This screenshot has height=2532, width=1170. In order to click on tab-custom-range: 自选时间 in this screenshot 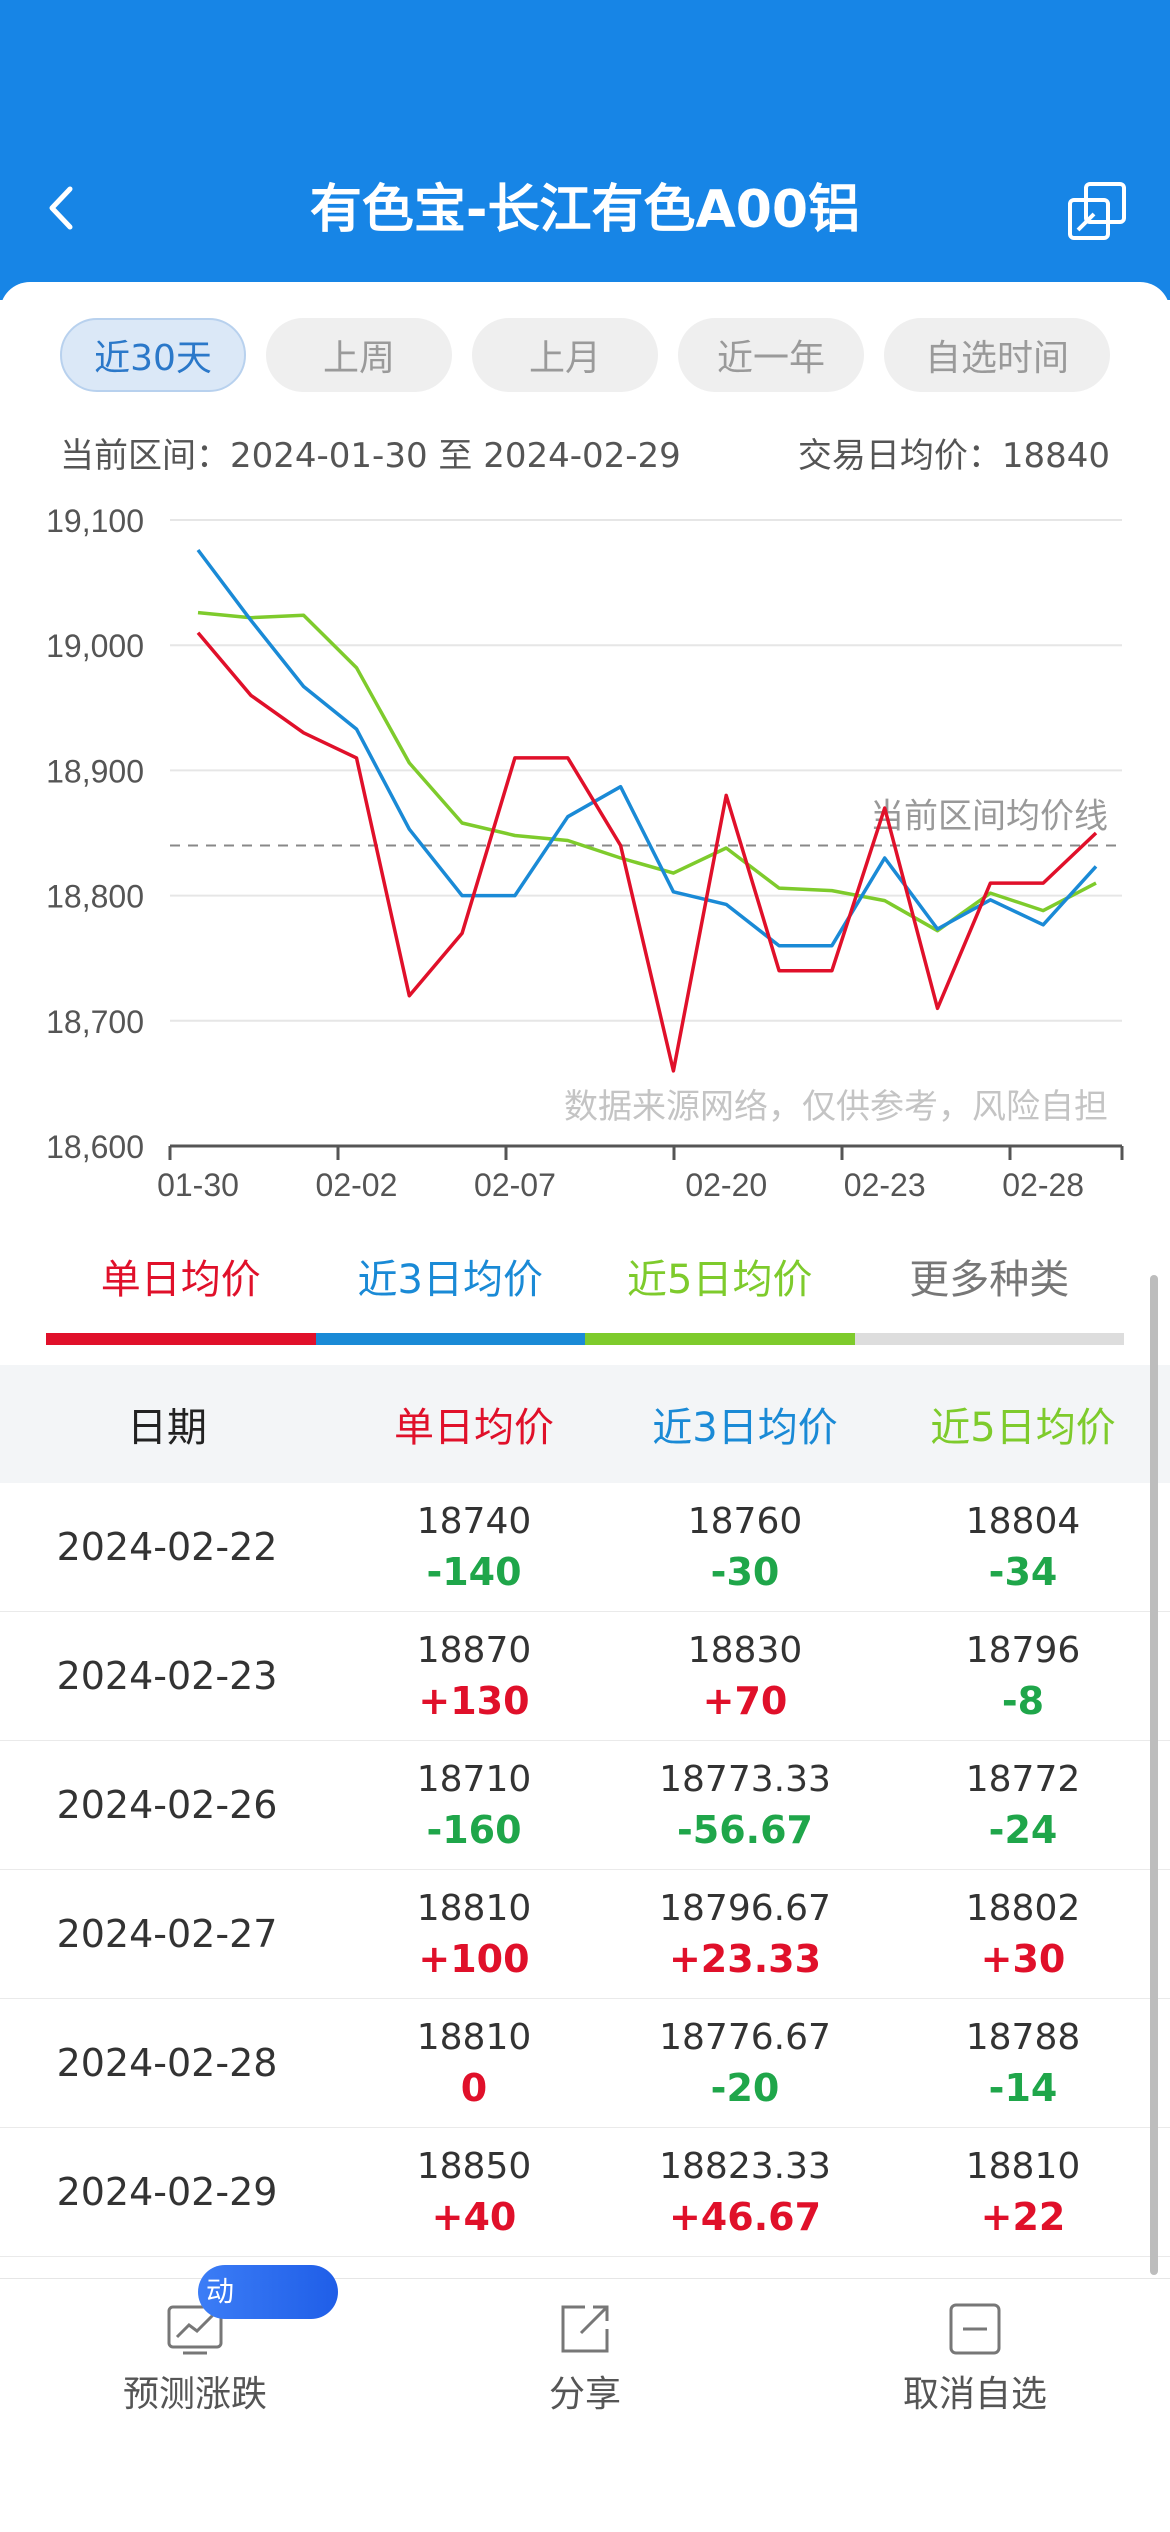, I will do `click(997, 355)`.